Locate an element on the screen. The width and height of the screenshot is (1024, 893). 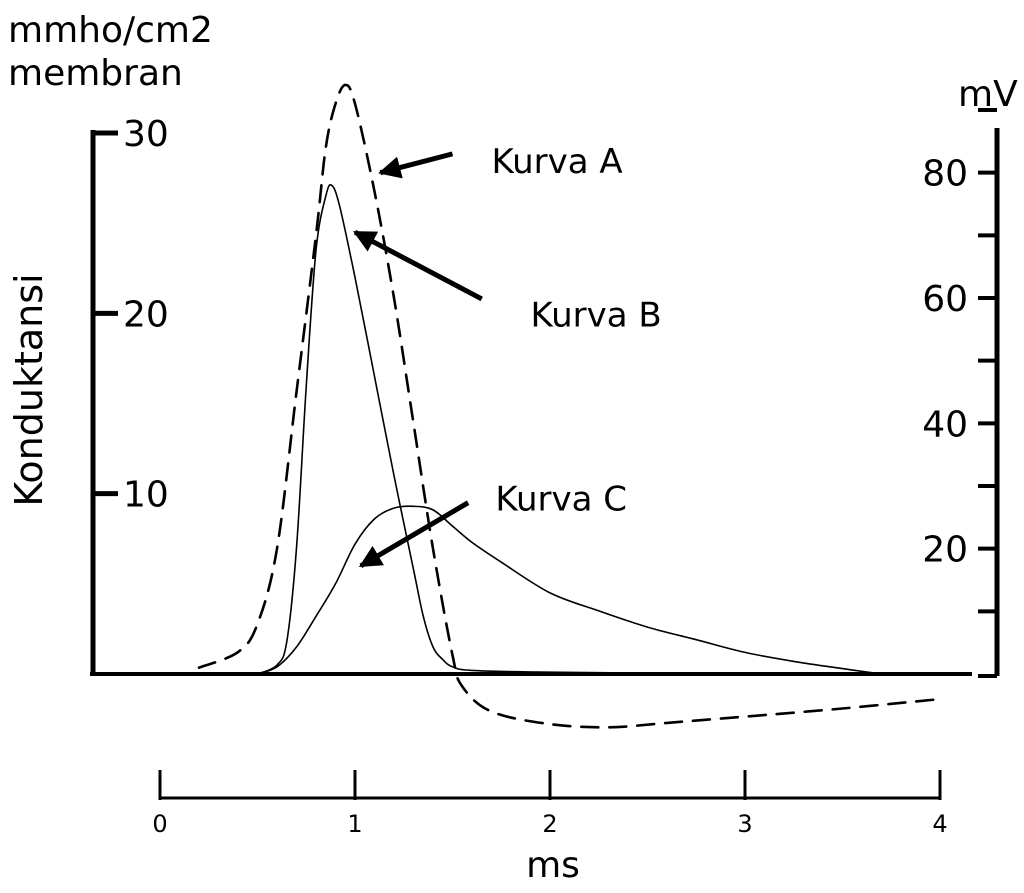
left-axis-unit-label-1: mmho/cm2 is located at coordinates (110, 30).